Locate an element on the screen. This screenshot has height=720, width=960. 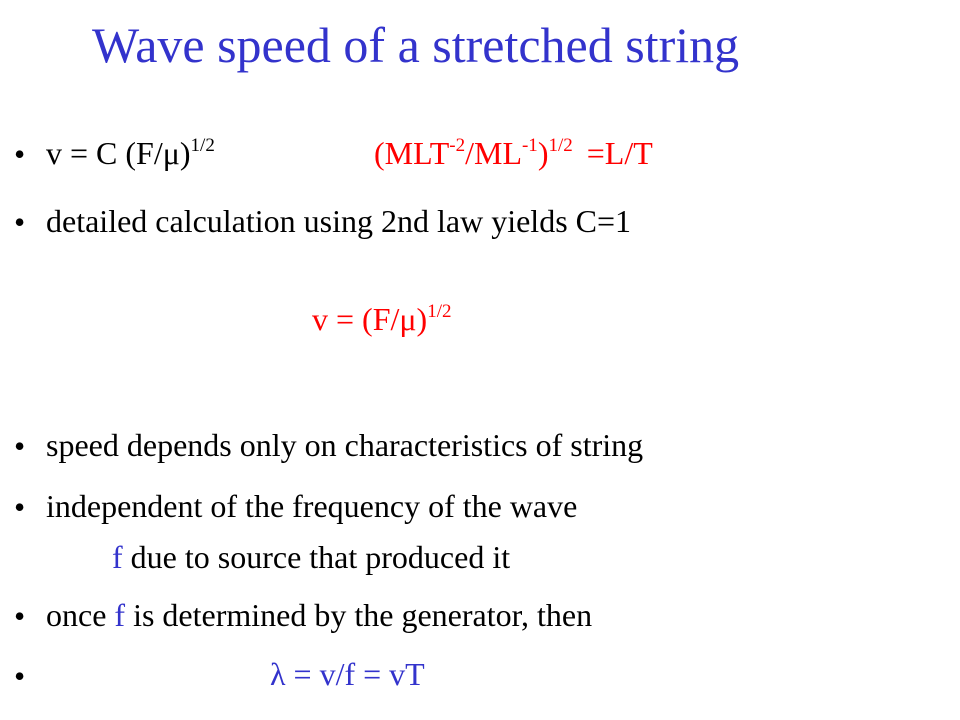
speed-formula: v = C (F/μ)1/2 is located at coordinates (130, 153).